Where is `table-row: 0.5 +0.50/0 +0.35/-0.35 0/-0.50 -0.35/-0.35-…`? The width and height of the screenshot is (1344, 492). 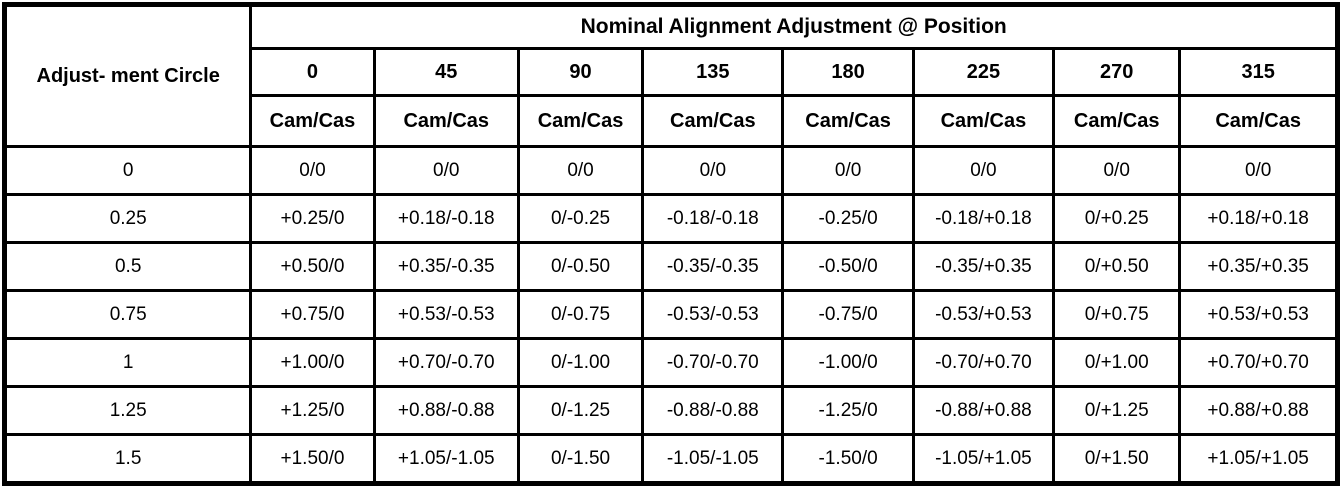
table-row: 0.5 +0.50/0 +0.35/-0.35 0/-0.50 -0.35/-0.35-… is located at coordinates (670, 266).